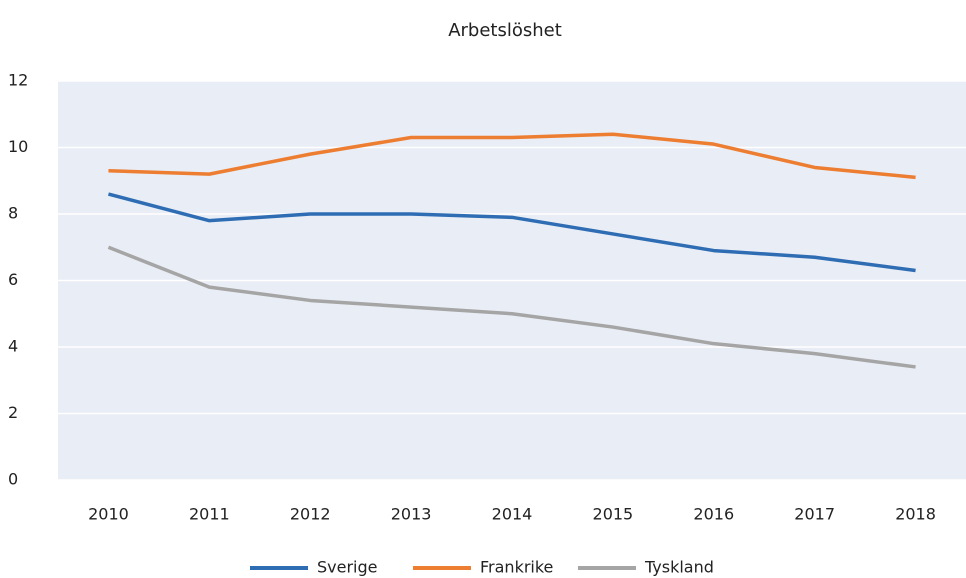 The image size is (966, 578). Describe the element at coordinates (13, 213) in the screenshot. I see `y-tick-label: 8` at that location.